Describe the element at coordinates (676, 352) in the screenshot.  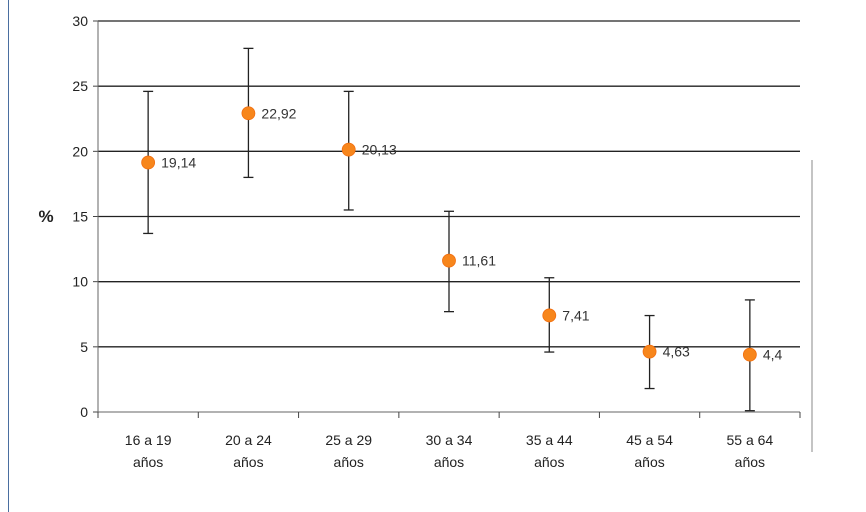
I see `data-label: 4,63` at that location.